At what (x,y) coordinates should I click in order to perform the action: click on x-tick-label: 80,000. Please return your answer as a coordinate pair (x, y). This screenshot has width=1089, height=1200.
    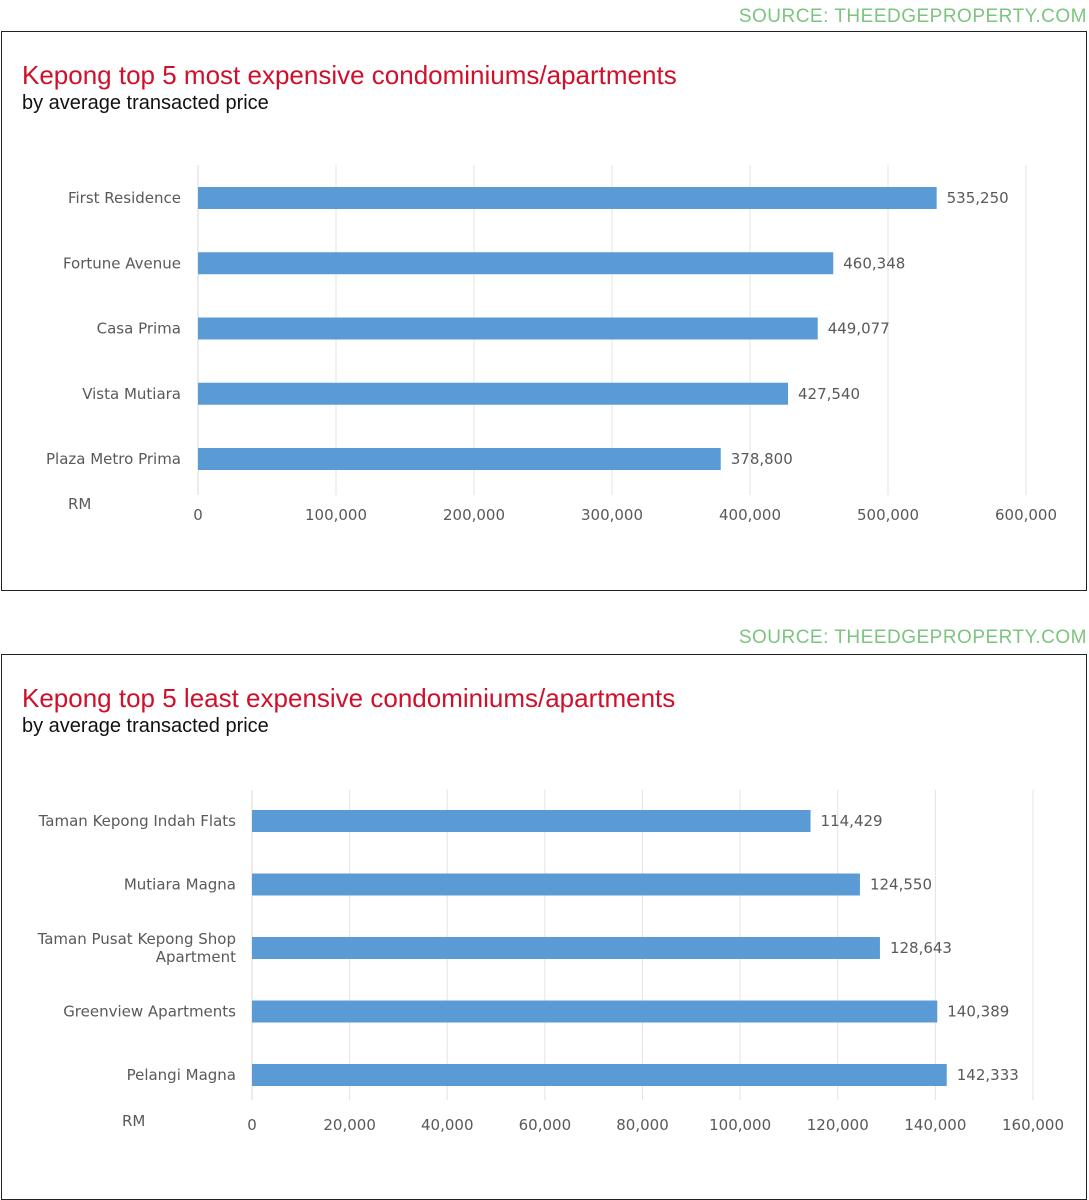
    Looking at the image, I should click on (642, 1125).